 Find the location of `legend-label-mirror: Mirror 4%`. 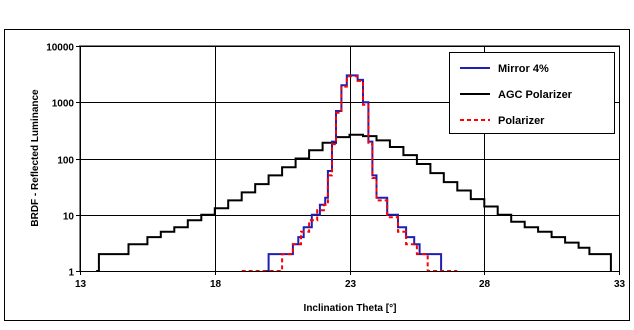

legend-label-mirror: Mirror 4% is located at coordinates (523, 69).